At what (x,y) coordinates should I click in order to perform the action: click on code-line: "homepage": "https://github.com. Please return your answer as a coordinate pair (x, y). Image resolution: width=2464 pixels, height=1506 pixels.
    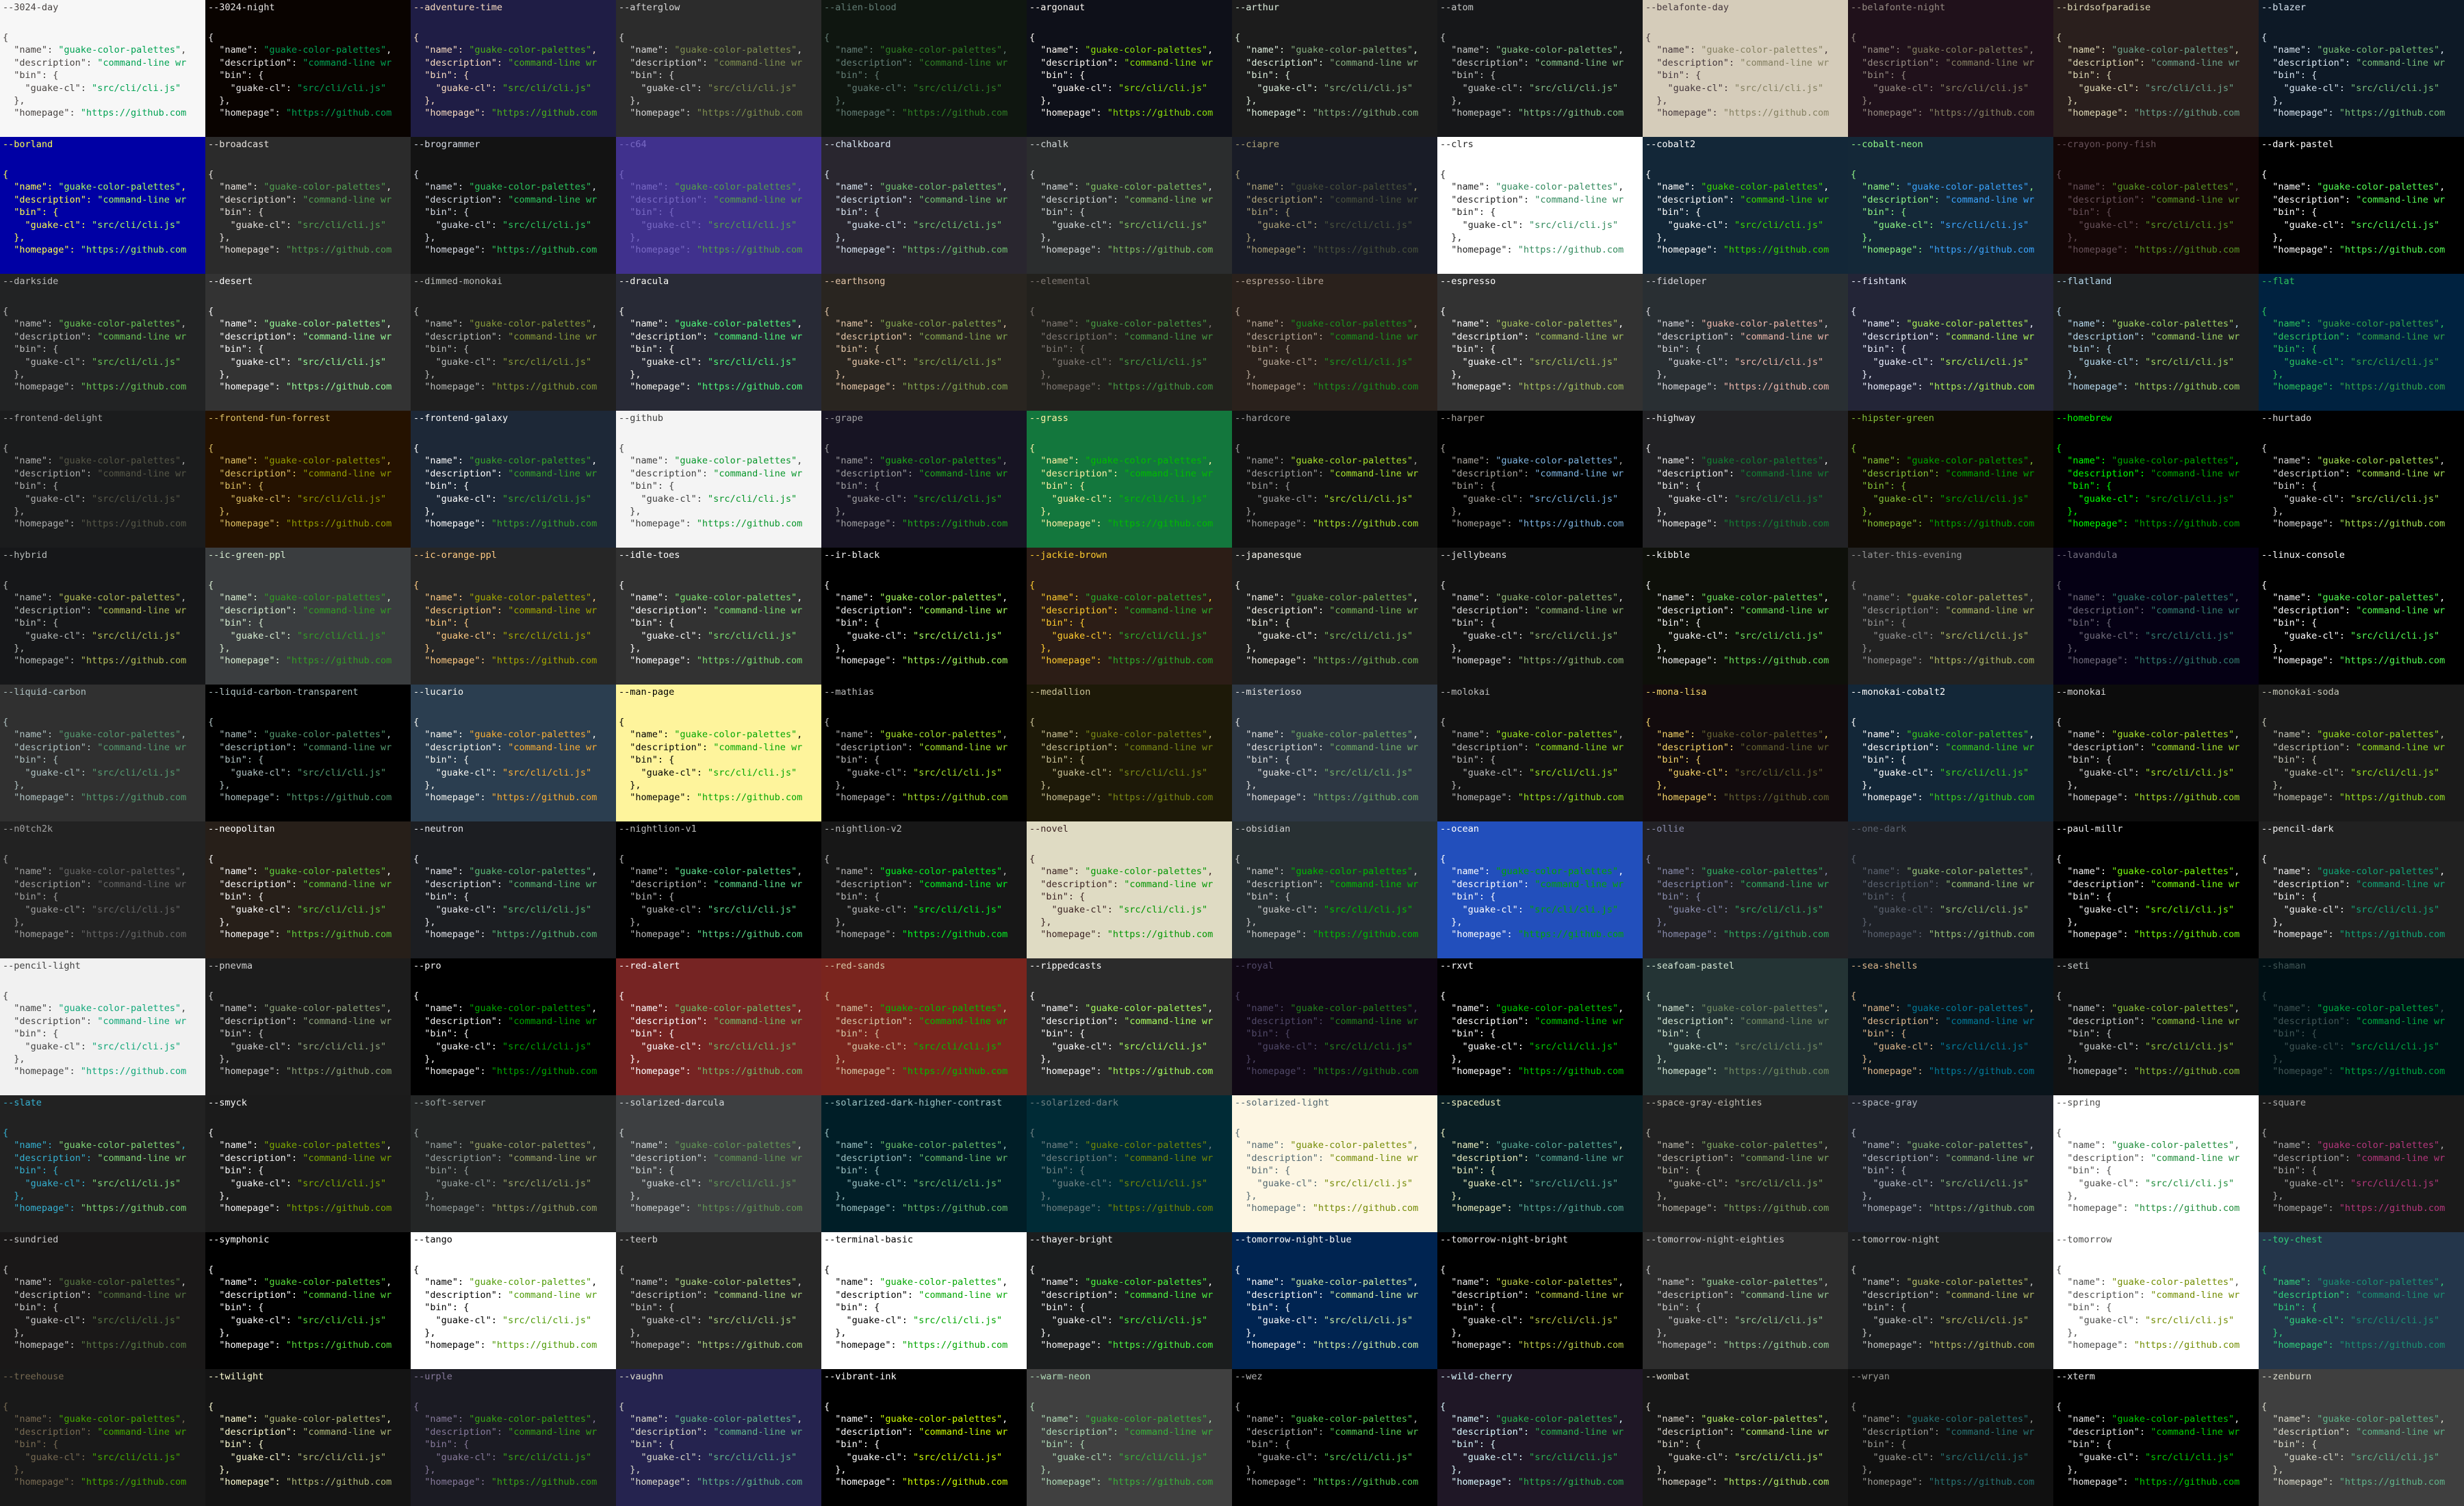
    Looking at the image, I should click on (513, 387).